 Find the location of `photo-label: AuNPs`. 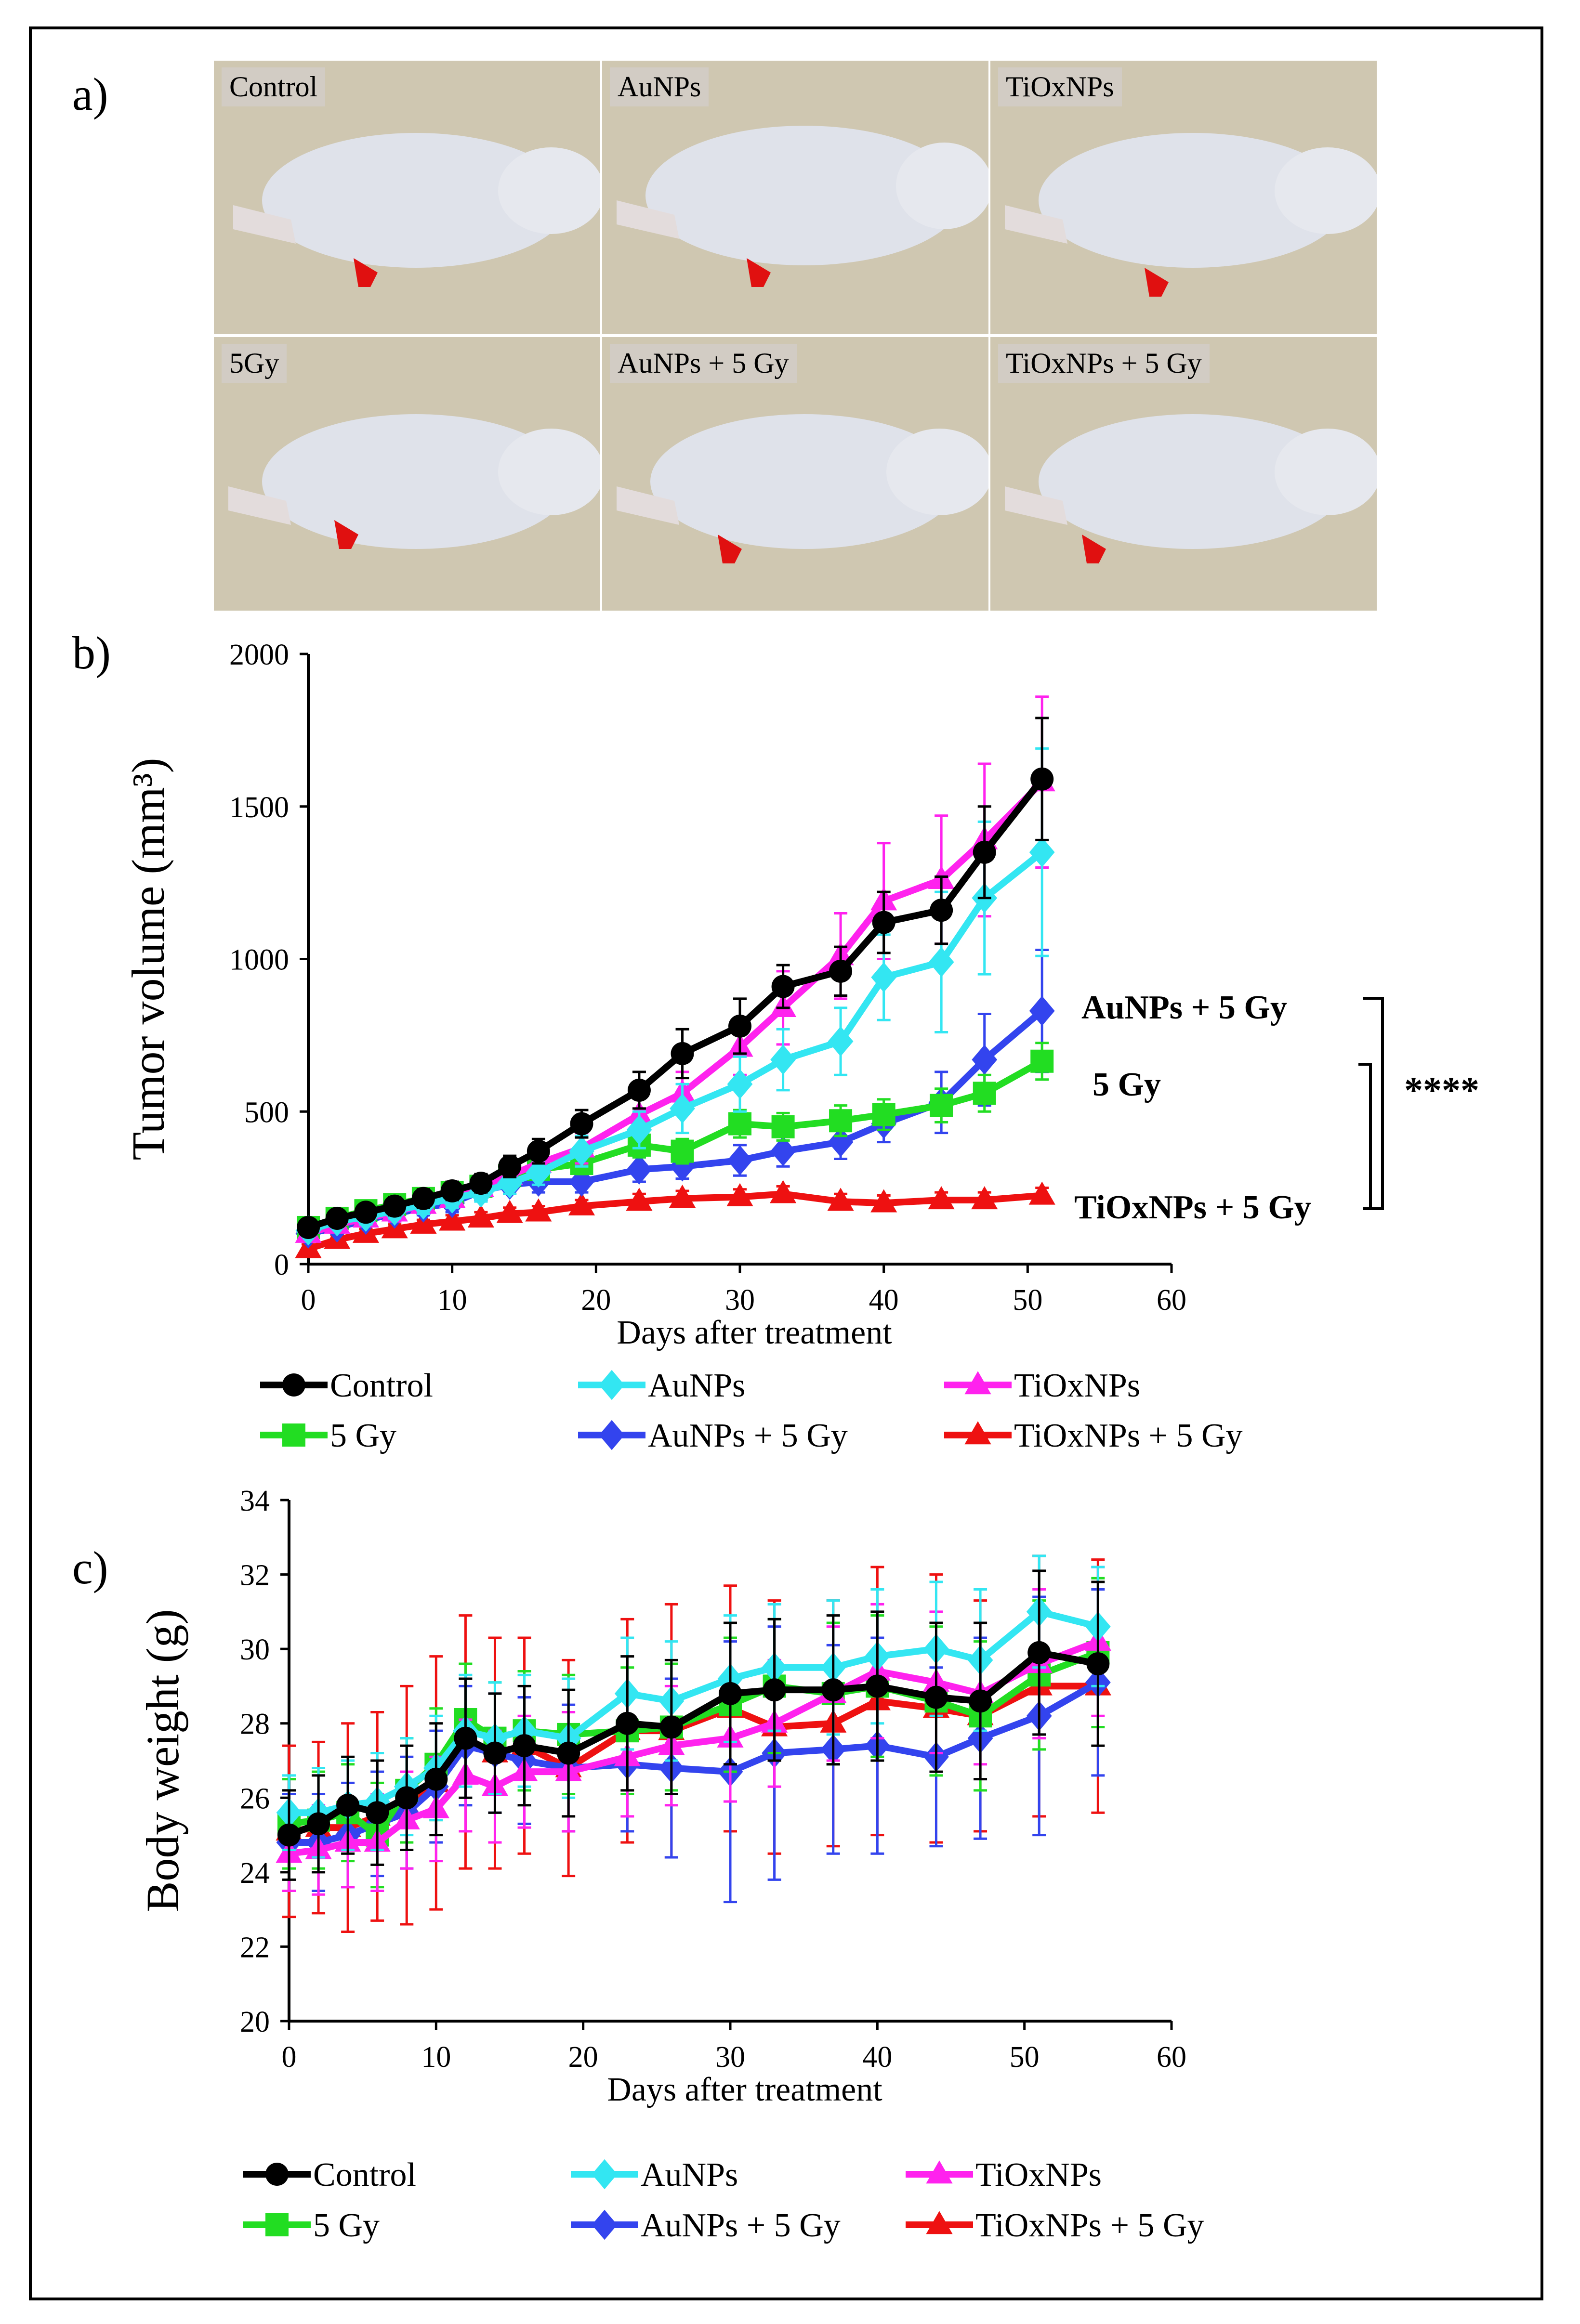

photo-label: AuNPs is located at coordinates (659, 87).